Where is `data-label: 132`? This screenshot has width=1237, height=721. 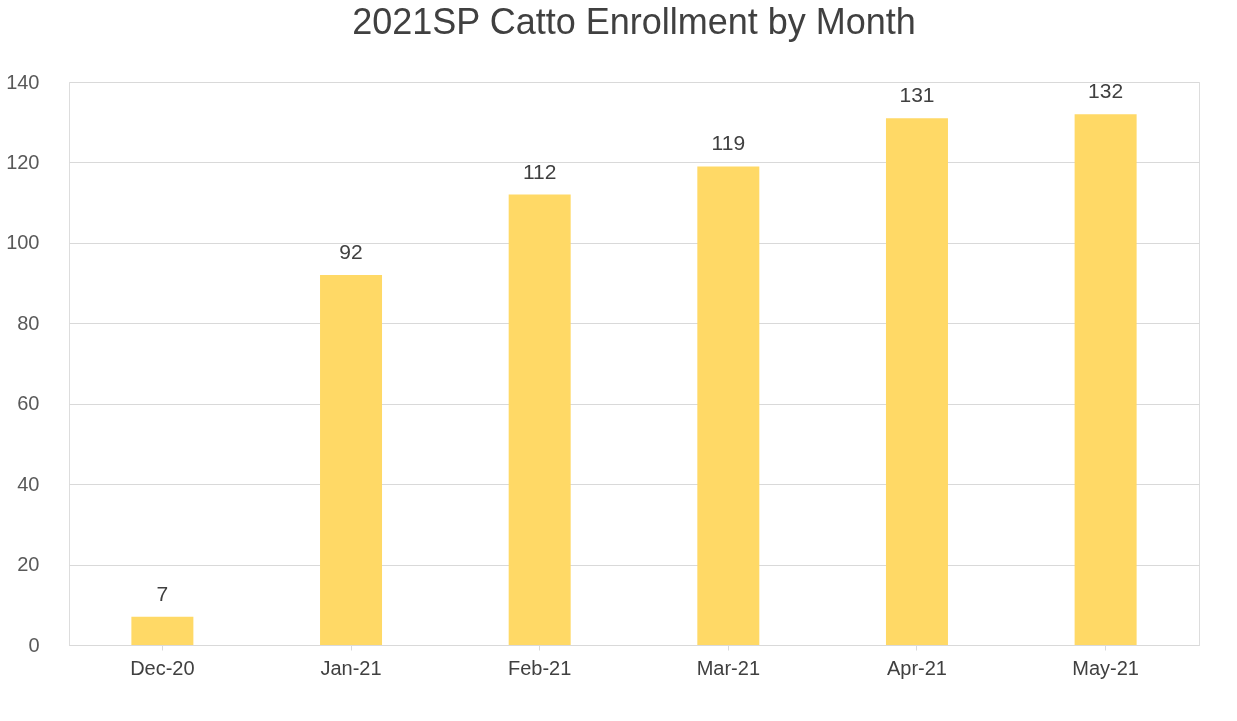
data-label: 132 is located at coordinates (1106, 91).